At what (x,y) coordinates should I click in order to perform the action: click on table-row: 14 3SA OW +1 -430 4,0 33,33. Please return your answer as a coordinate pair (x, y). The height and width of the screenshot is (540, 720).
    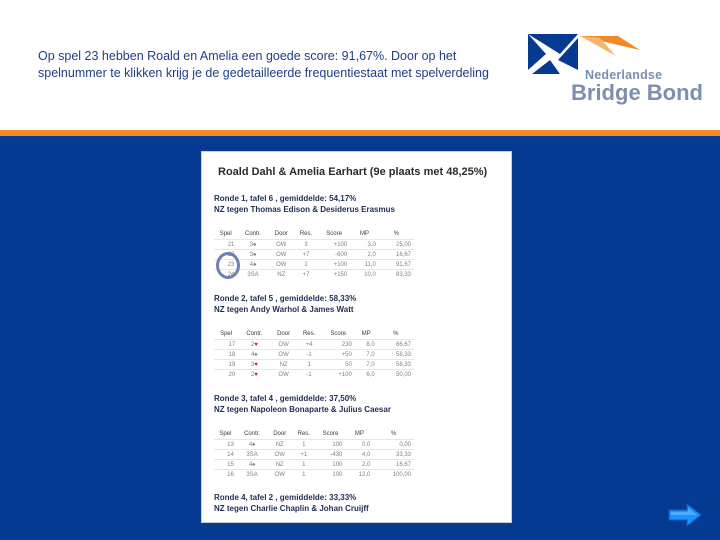
    Looking at the image, I should click on (314, 454).